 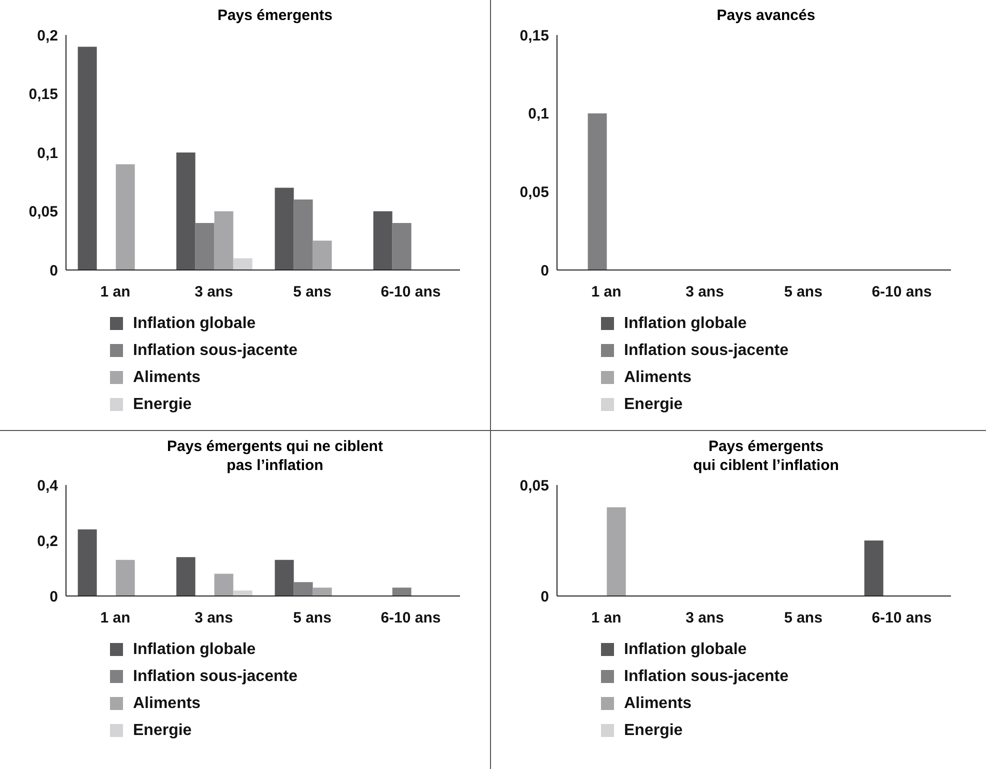 I want to click on y-tick-label: 0,4, so click(x=48, y=485).